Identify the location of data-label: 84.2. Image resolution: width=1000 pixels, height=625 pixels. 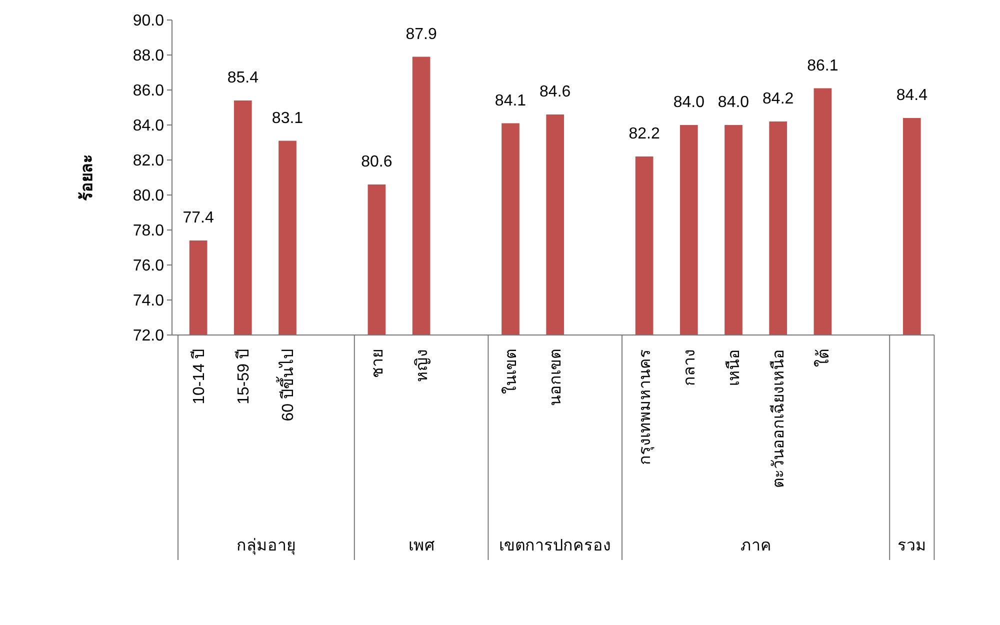
(778, 99).